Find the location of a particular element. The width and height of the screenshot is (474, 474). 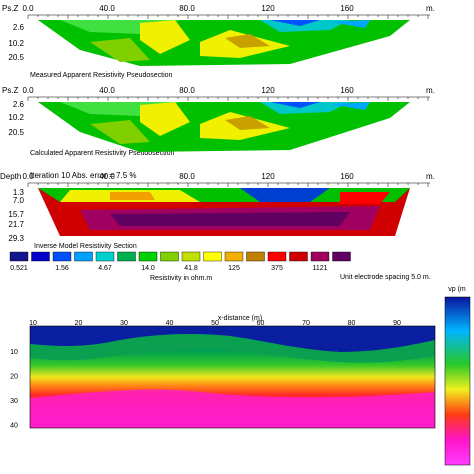

y-tick-label: 10 is located at coordinates (14, 352).